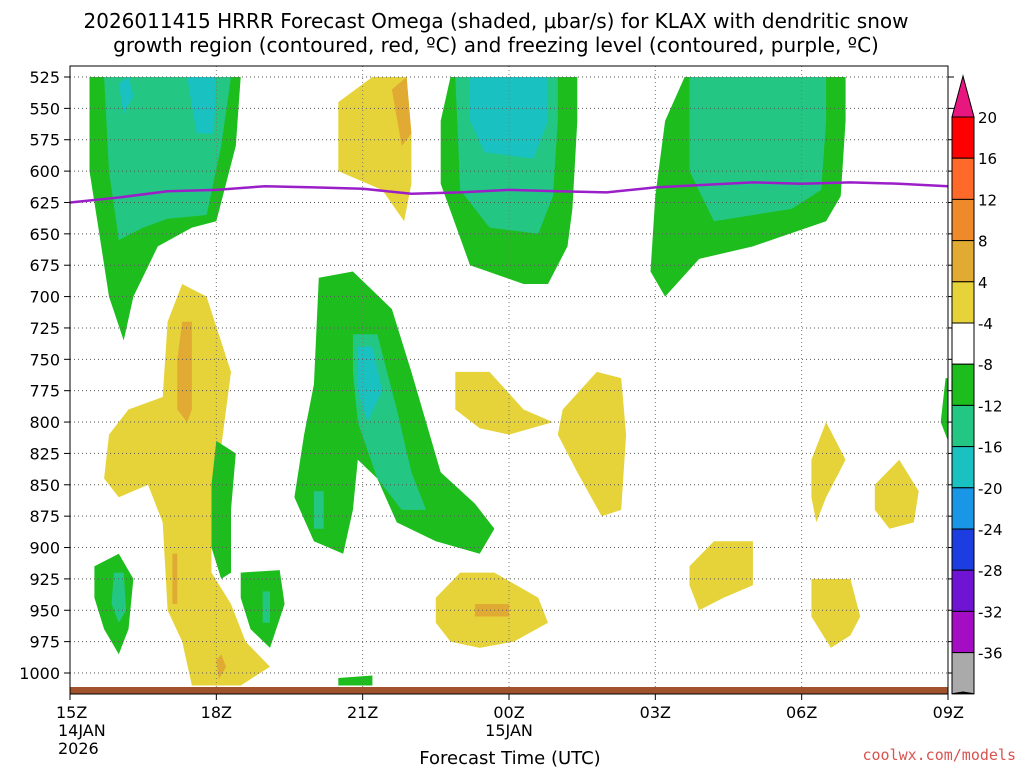  Describe the element at coordinates (126, 96) in the screenshot. I see `omega-neg12-a` at that location.